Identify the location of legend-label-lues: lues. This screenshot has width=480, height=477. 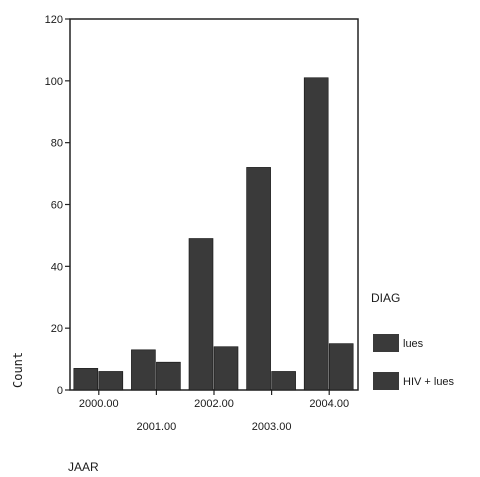
(413, 344).